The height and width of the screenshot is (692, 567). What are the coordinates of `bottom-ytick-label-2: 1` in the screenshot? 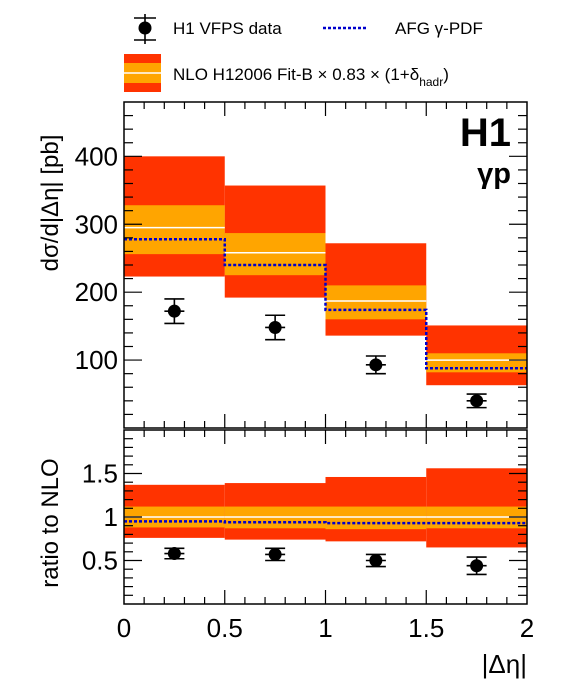 It's located at (111, 517).